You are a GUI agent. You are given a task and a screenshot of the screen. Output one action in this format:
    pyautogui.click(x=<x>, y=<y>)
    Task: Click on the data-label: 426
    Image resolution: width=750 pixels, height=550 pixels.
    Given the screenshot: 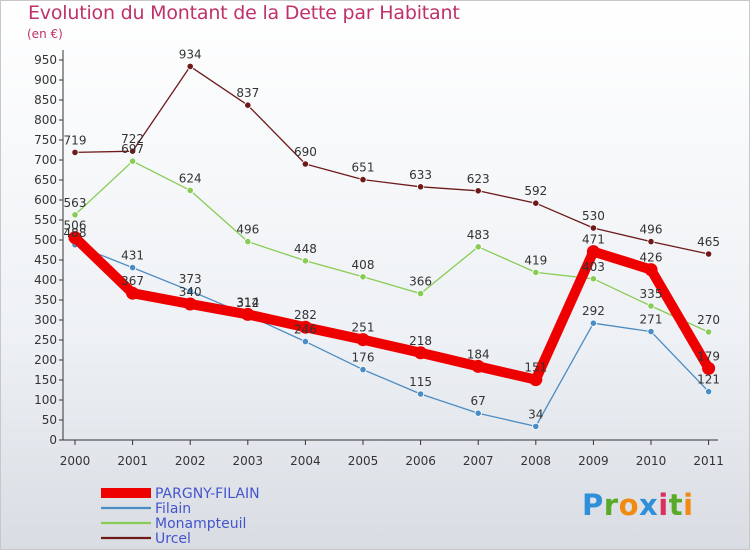 What is the action you would take?
    pyautogui.click(x=651, y=258)
    